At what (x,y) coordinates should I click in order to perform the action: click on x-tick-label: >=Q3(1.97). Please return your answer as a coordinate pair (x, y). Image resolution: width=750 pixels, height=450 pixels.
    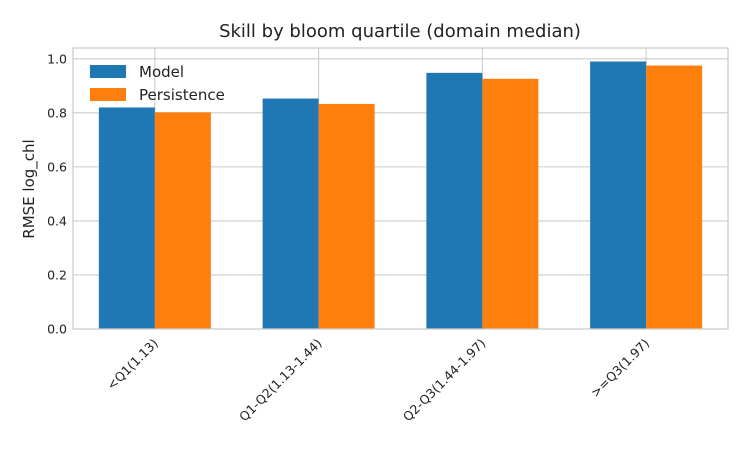
    Looking at the image, I should click on (620, 368).